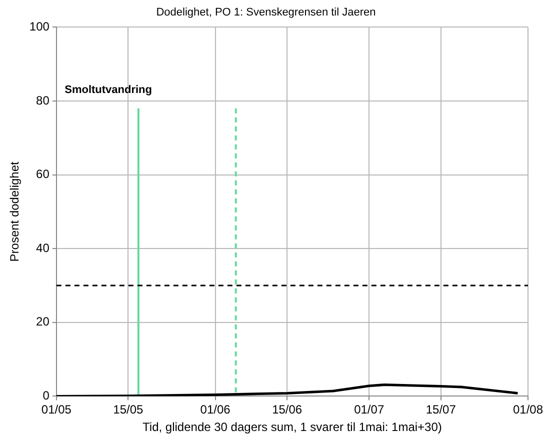 This screenshot has height=441, width=548. What do you see at coordinates (528, 409) in the screenshot?
I see `x-tick-label: 01/08` at bounding box center [528, 409].